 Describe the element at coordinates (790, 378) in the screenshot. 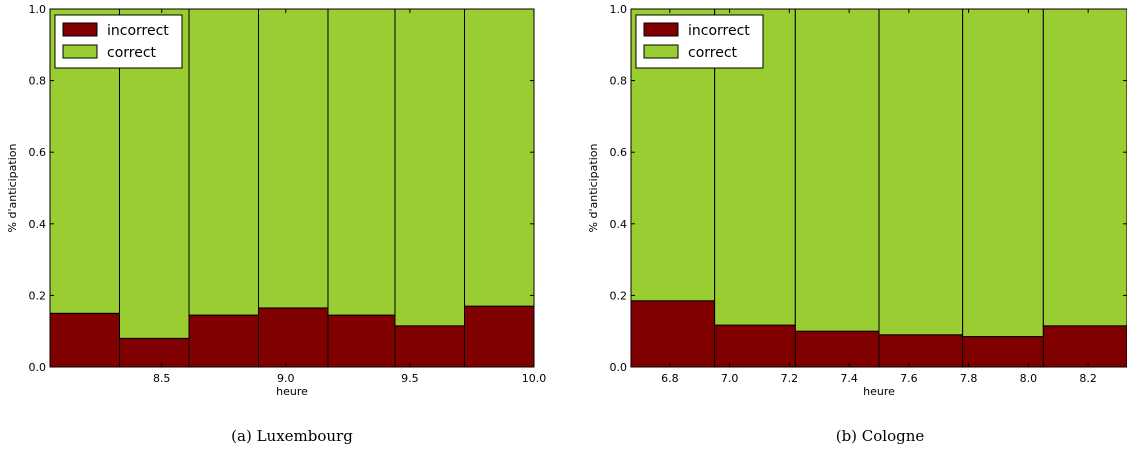

I see `x-tick-label: 7.2` at that location.